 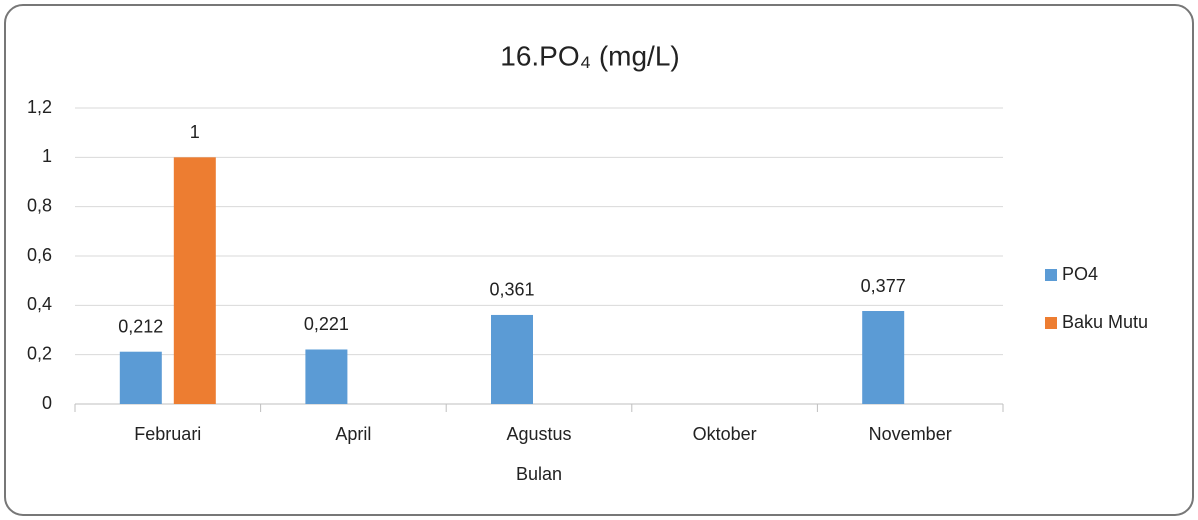 What do you see at coordinates (47, 403) in the screenshot?
I see `y-tick-label: 0` at bounding box center [47, 403].